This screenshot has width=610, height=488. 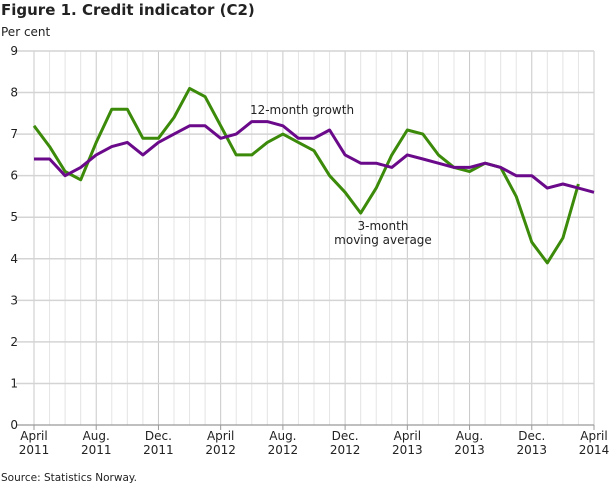 I want to click on y-tick-label: 0, so click(x=14, y=425).